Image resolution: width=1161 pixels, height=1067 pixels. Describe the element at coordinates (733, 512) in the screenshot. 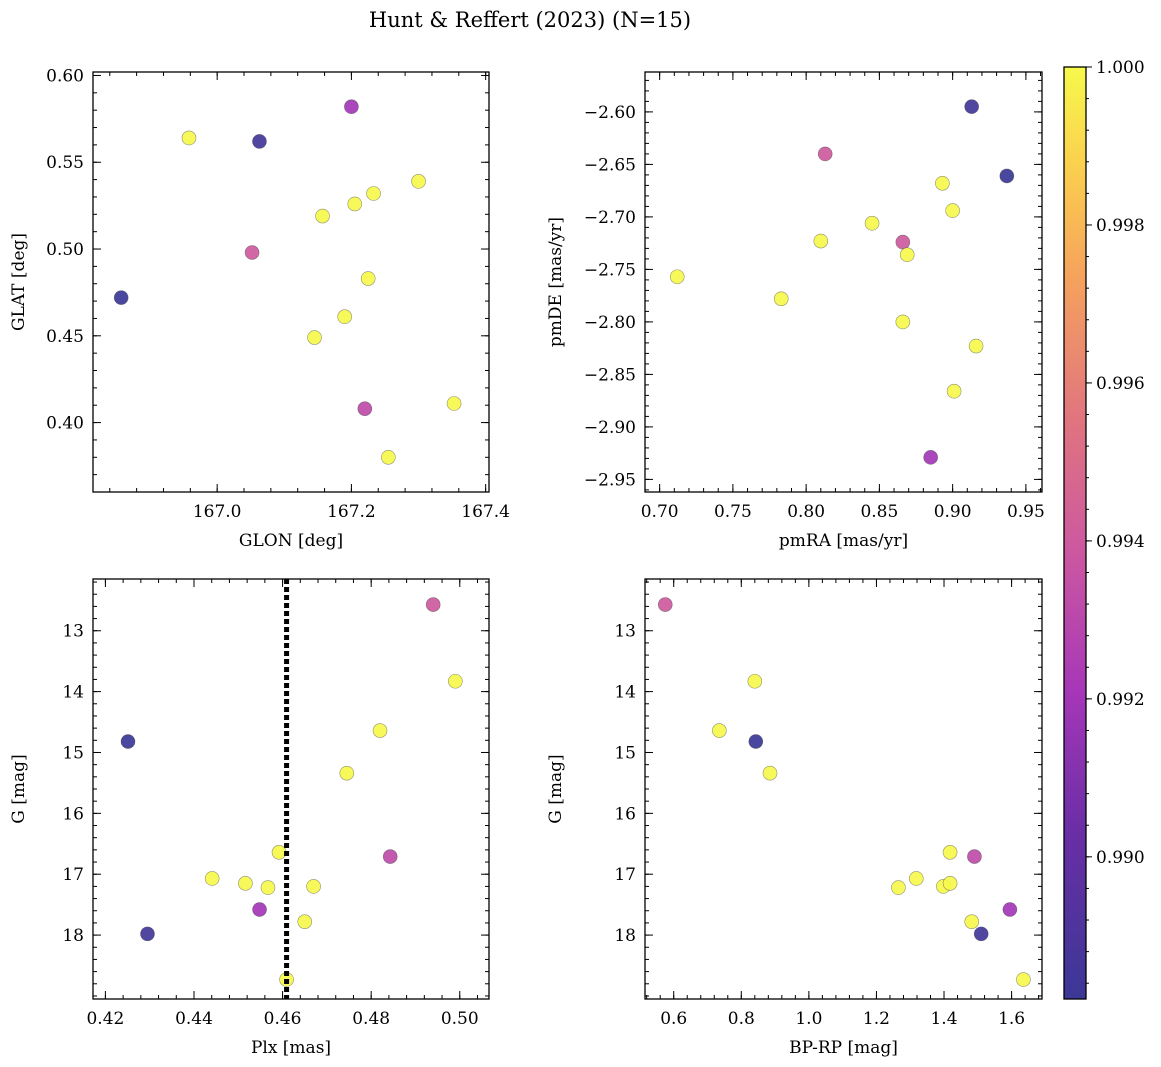

I see `x-tick-label: 0.75` at that location.